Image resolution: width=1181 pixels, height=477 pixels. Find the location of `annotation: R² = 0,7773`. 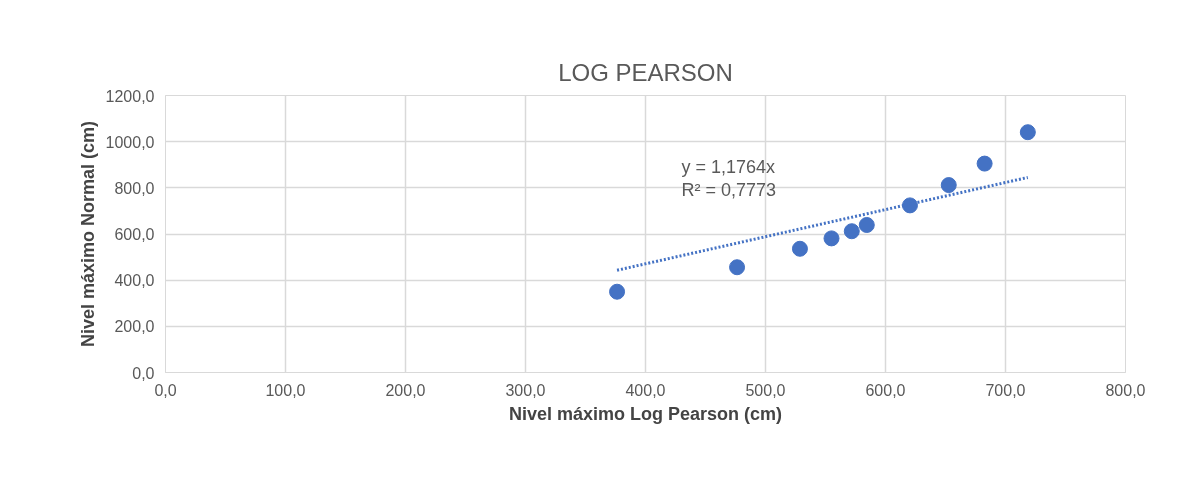

annotation: R² = 0,7773 is located at coordinates (729, 190).